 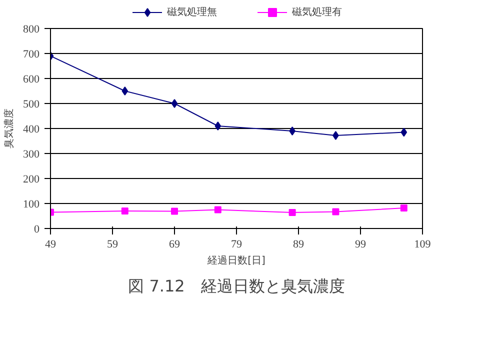 I want to click on x-axis-title: 経過日数[日], so click(x=236, y=261).